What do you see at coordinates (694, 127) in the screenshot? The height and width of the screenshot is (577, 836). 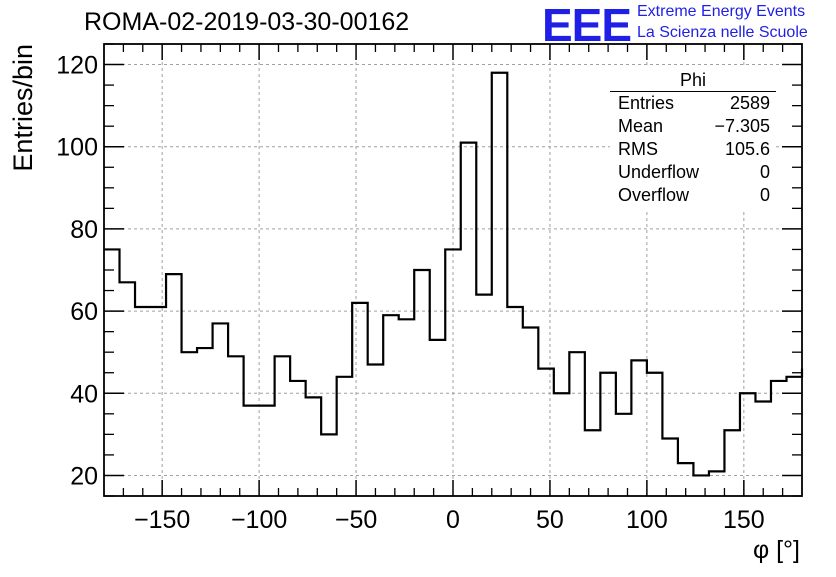 I see `stats-row-mean: Mean −7.305` at bounding box center [694, 127].